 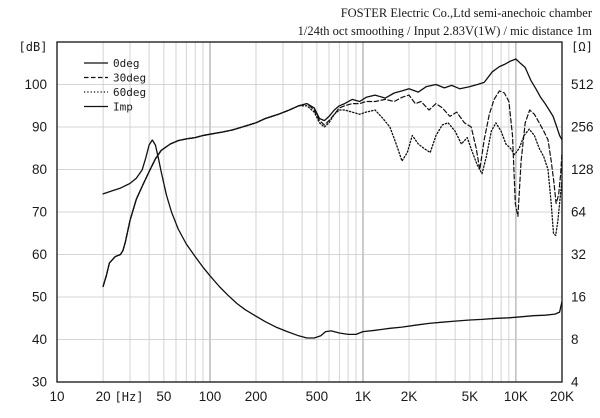 What do you see at coordinates (578, 297) in the screenshot?
I see `y2-tick-label: 16` at bounding box center [578, 297].